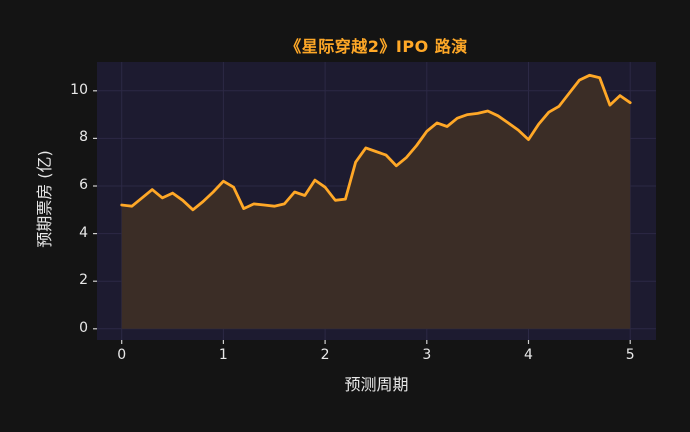 The image size is (690, 432). I want to click on y-tick-label: 4, so click(83, 232).